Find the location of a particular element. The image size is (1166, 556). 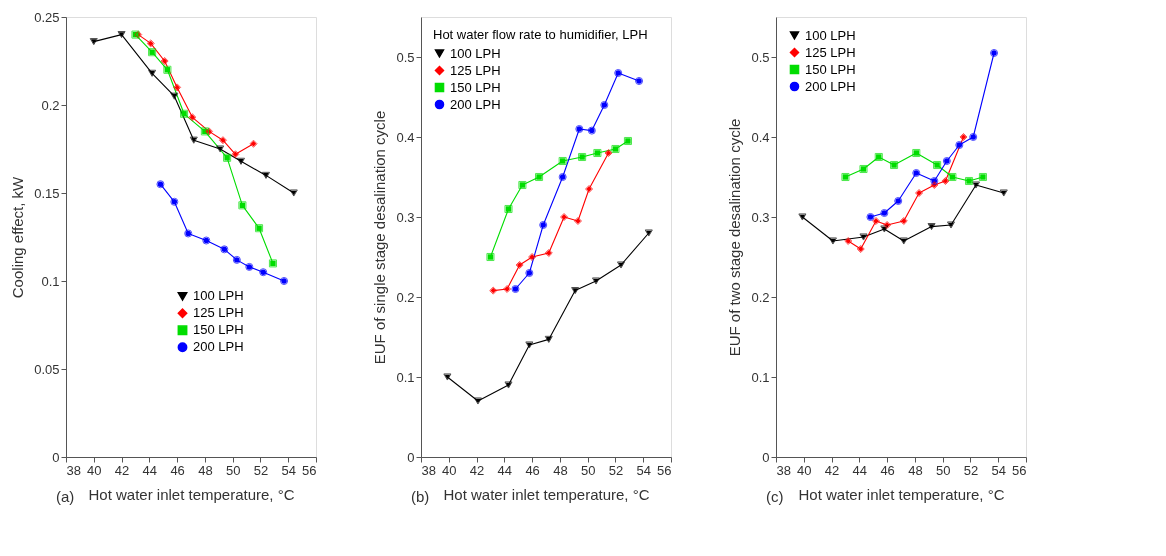

legend-title: Hot water flow rate to humidifier, LPH is located at coordinates (540, 34).